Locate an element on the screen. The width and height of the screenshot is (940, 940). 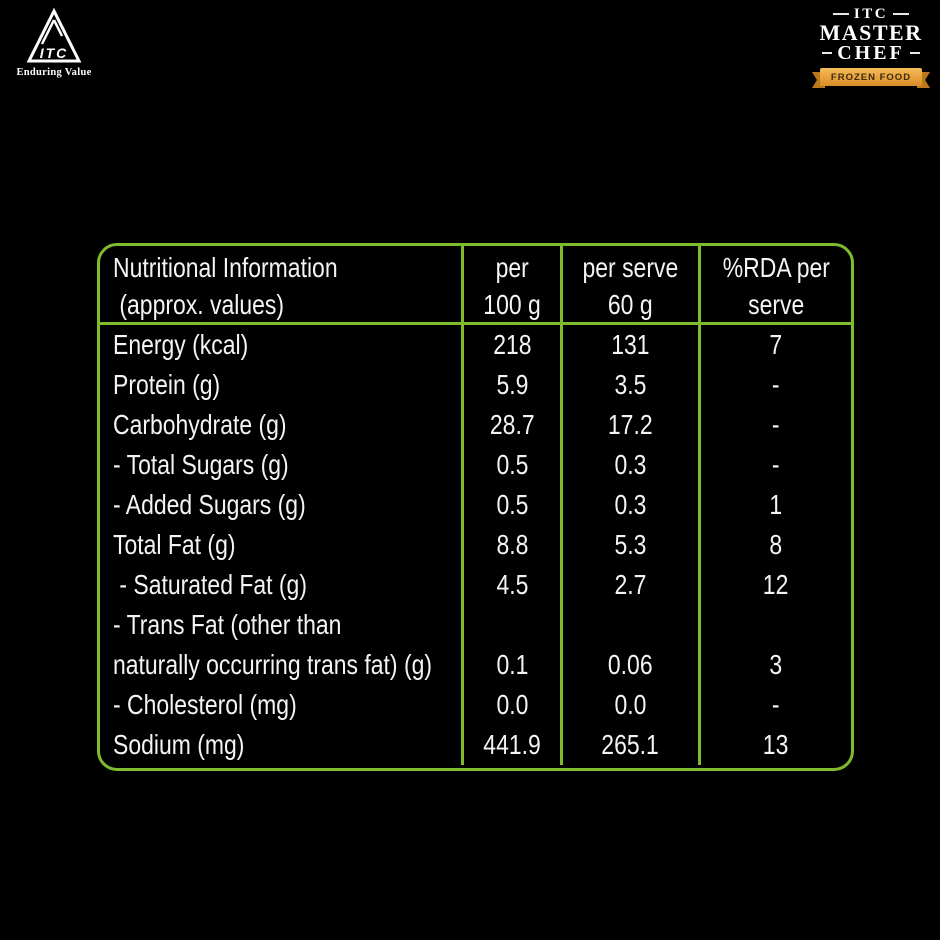
row-label: Energy (kcal) is located at coordinates (181, 344).